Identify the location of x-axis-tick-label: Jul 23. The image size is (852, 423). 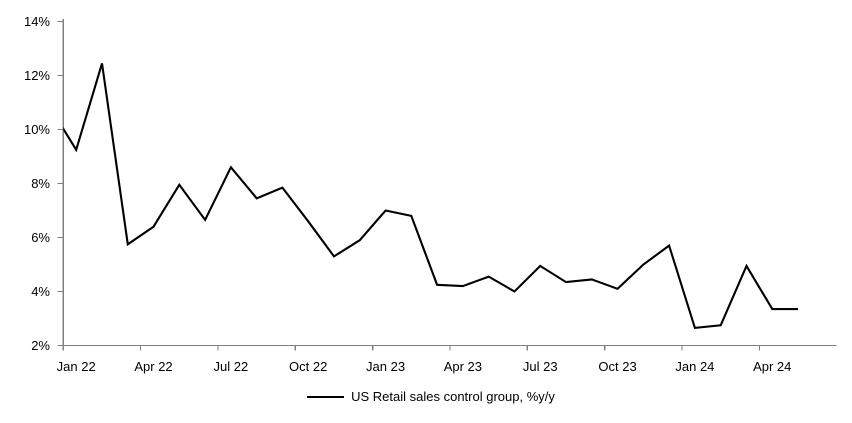
(540, 366).